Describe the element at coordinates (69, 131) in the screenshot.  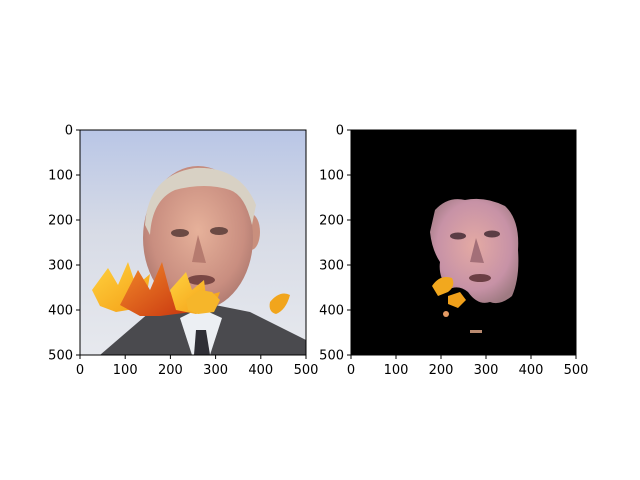
I see `left-y-tick-label: 0` at that location.